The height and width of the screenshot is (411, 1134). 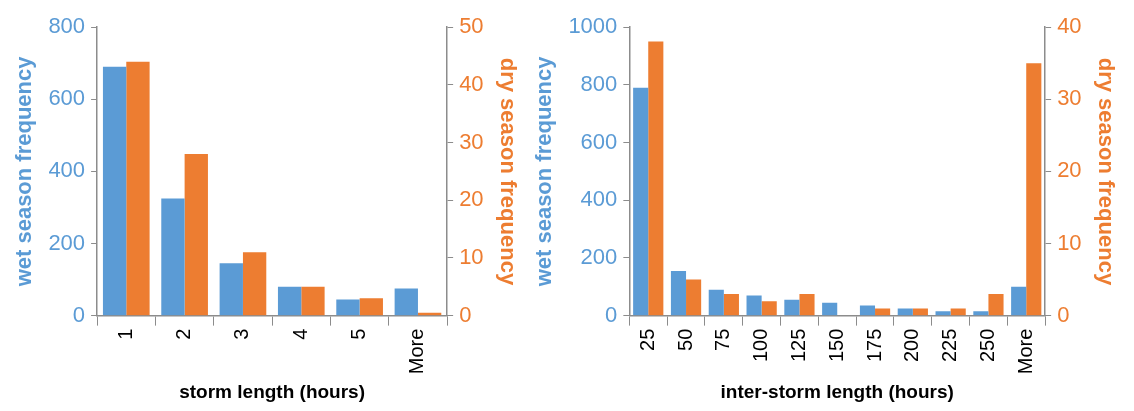 What do you see at coordinates (760, 345) in the screenshot?
I see `x-tick-label: 100` at bounding box center [760, 345].